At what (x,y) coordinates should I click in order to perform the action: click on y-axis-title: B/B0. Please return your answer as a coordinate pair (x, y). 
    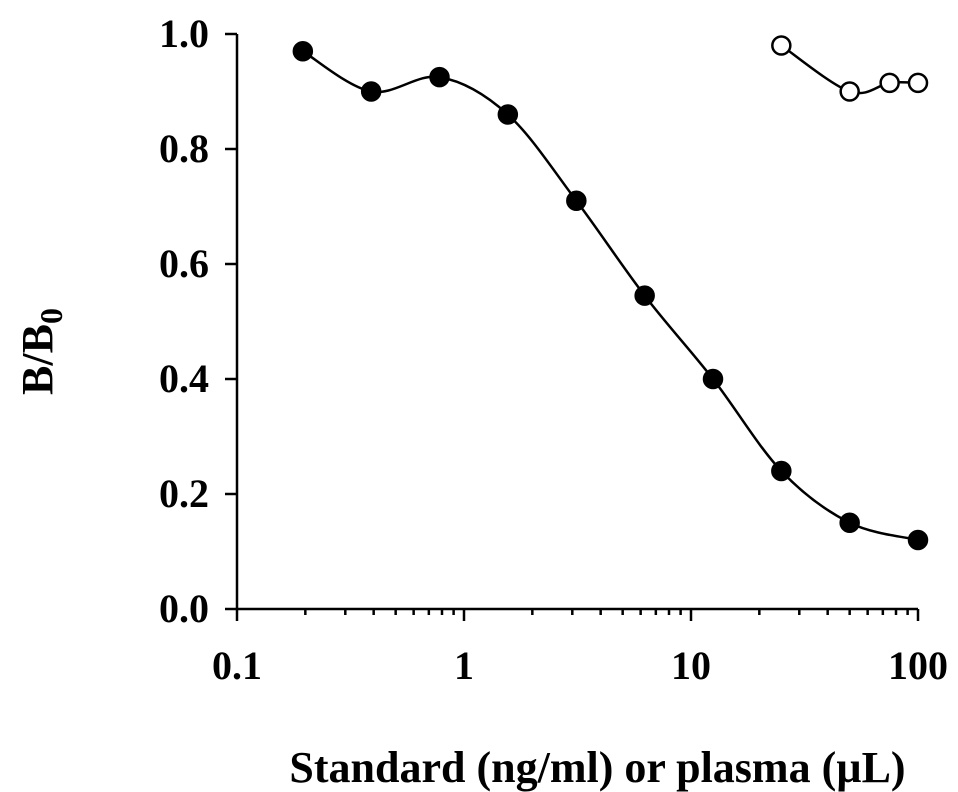
    Looking at the image, I should click on (41, 351).